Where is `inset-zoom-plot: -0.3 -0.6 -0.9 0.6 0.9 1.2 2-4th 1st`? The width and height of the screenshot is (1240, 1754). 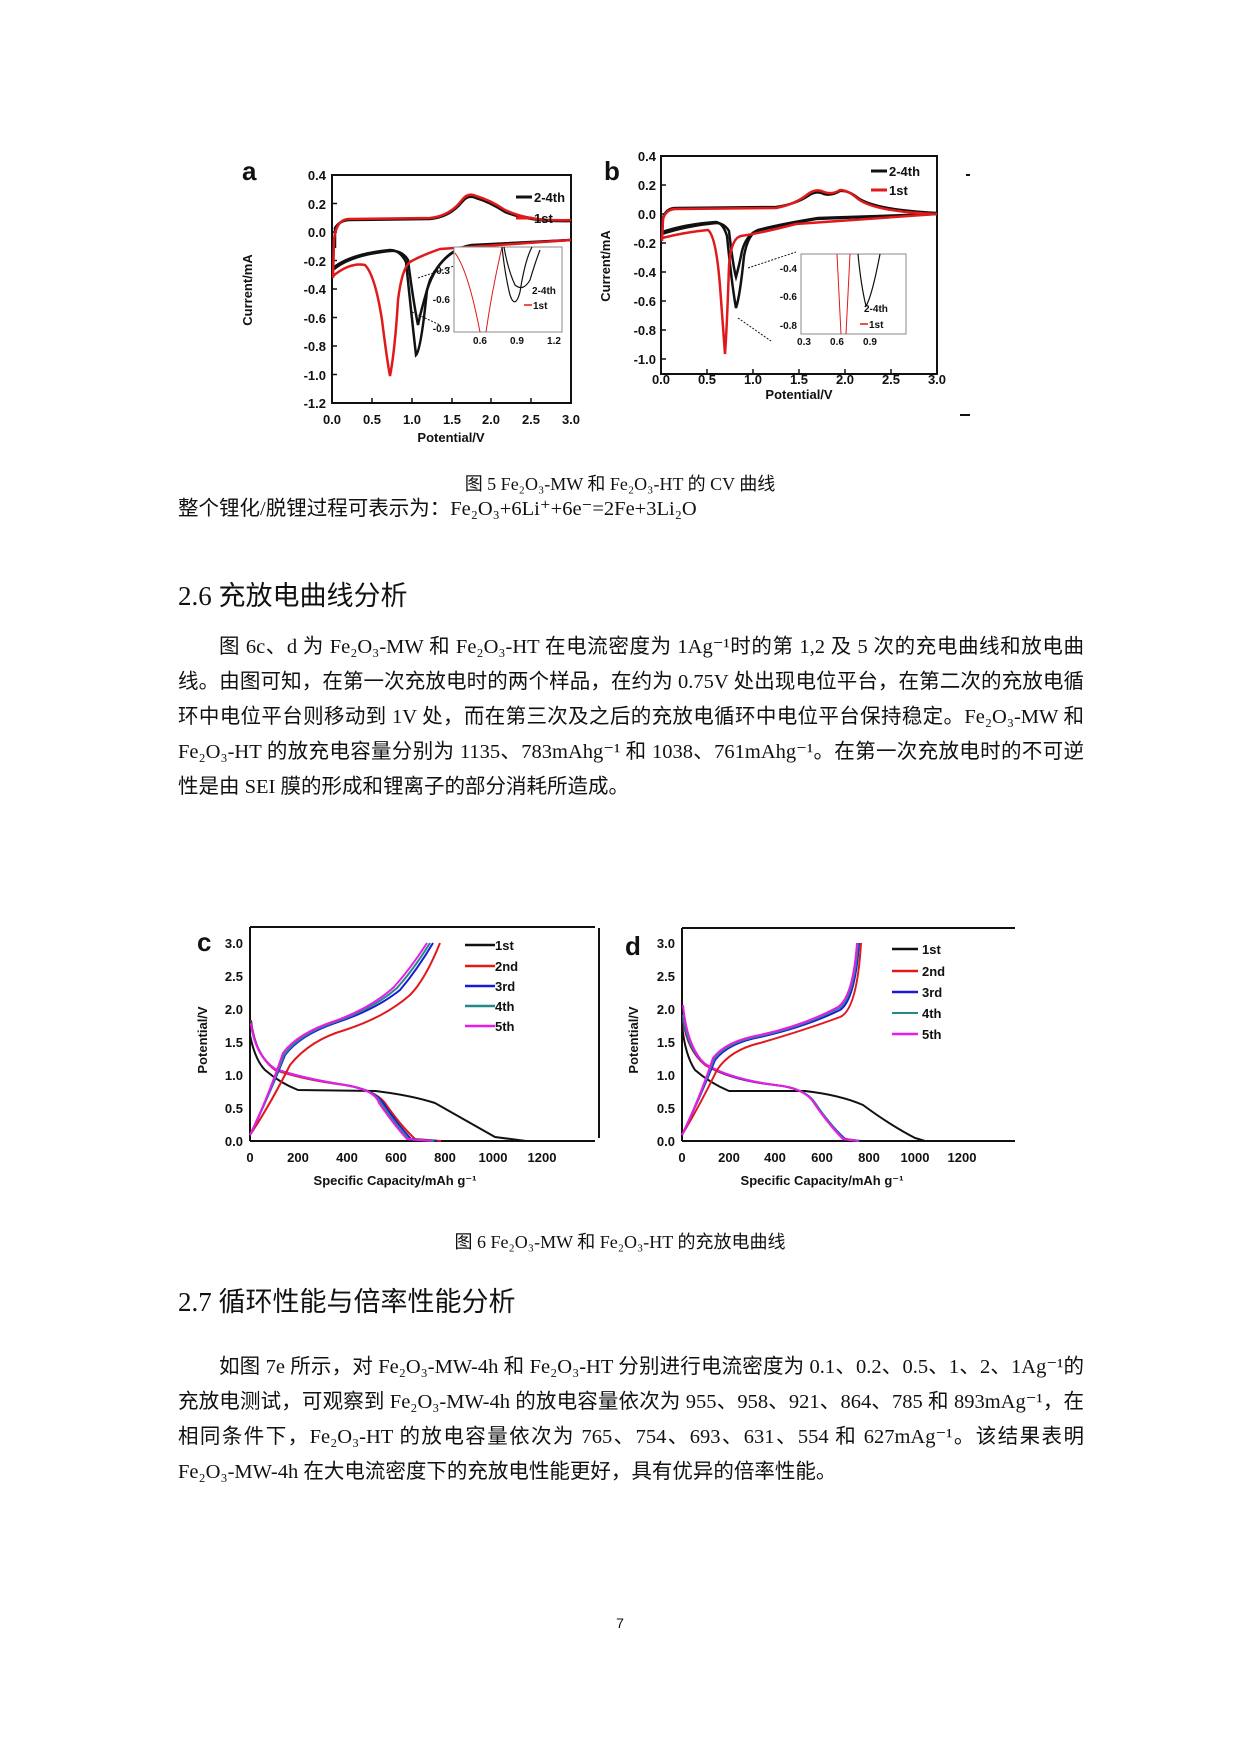 inset-zoom-plot: -0.3 -0.6 -0.9 0.6 0.9 1.2 2-4th 1st is located at coordinates (487, 296).